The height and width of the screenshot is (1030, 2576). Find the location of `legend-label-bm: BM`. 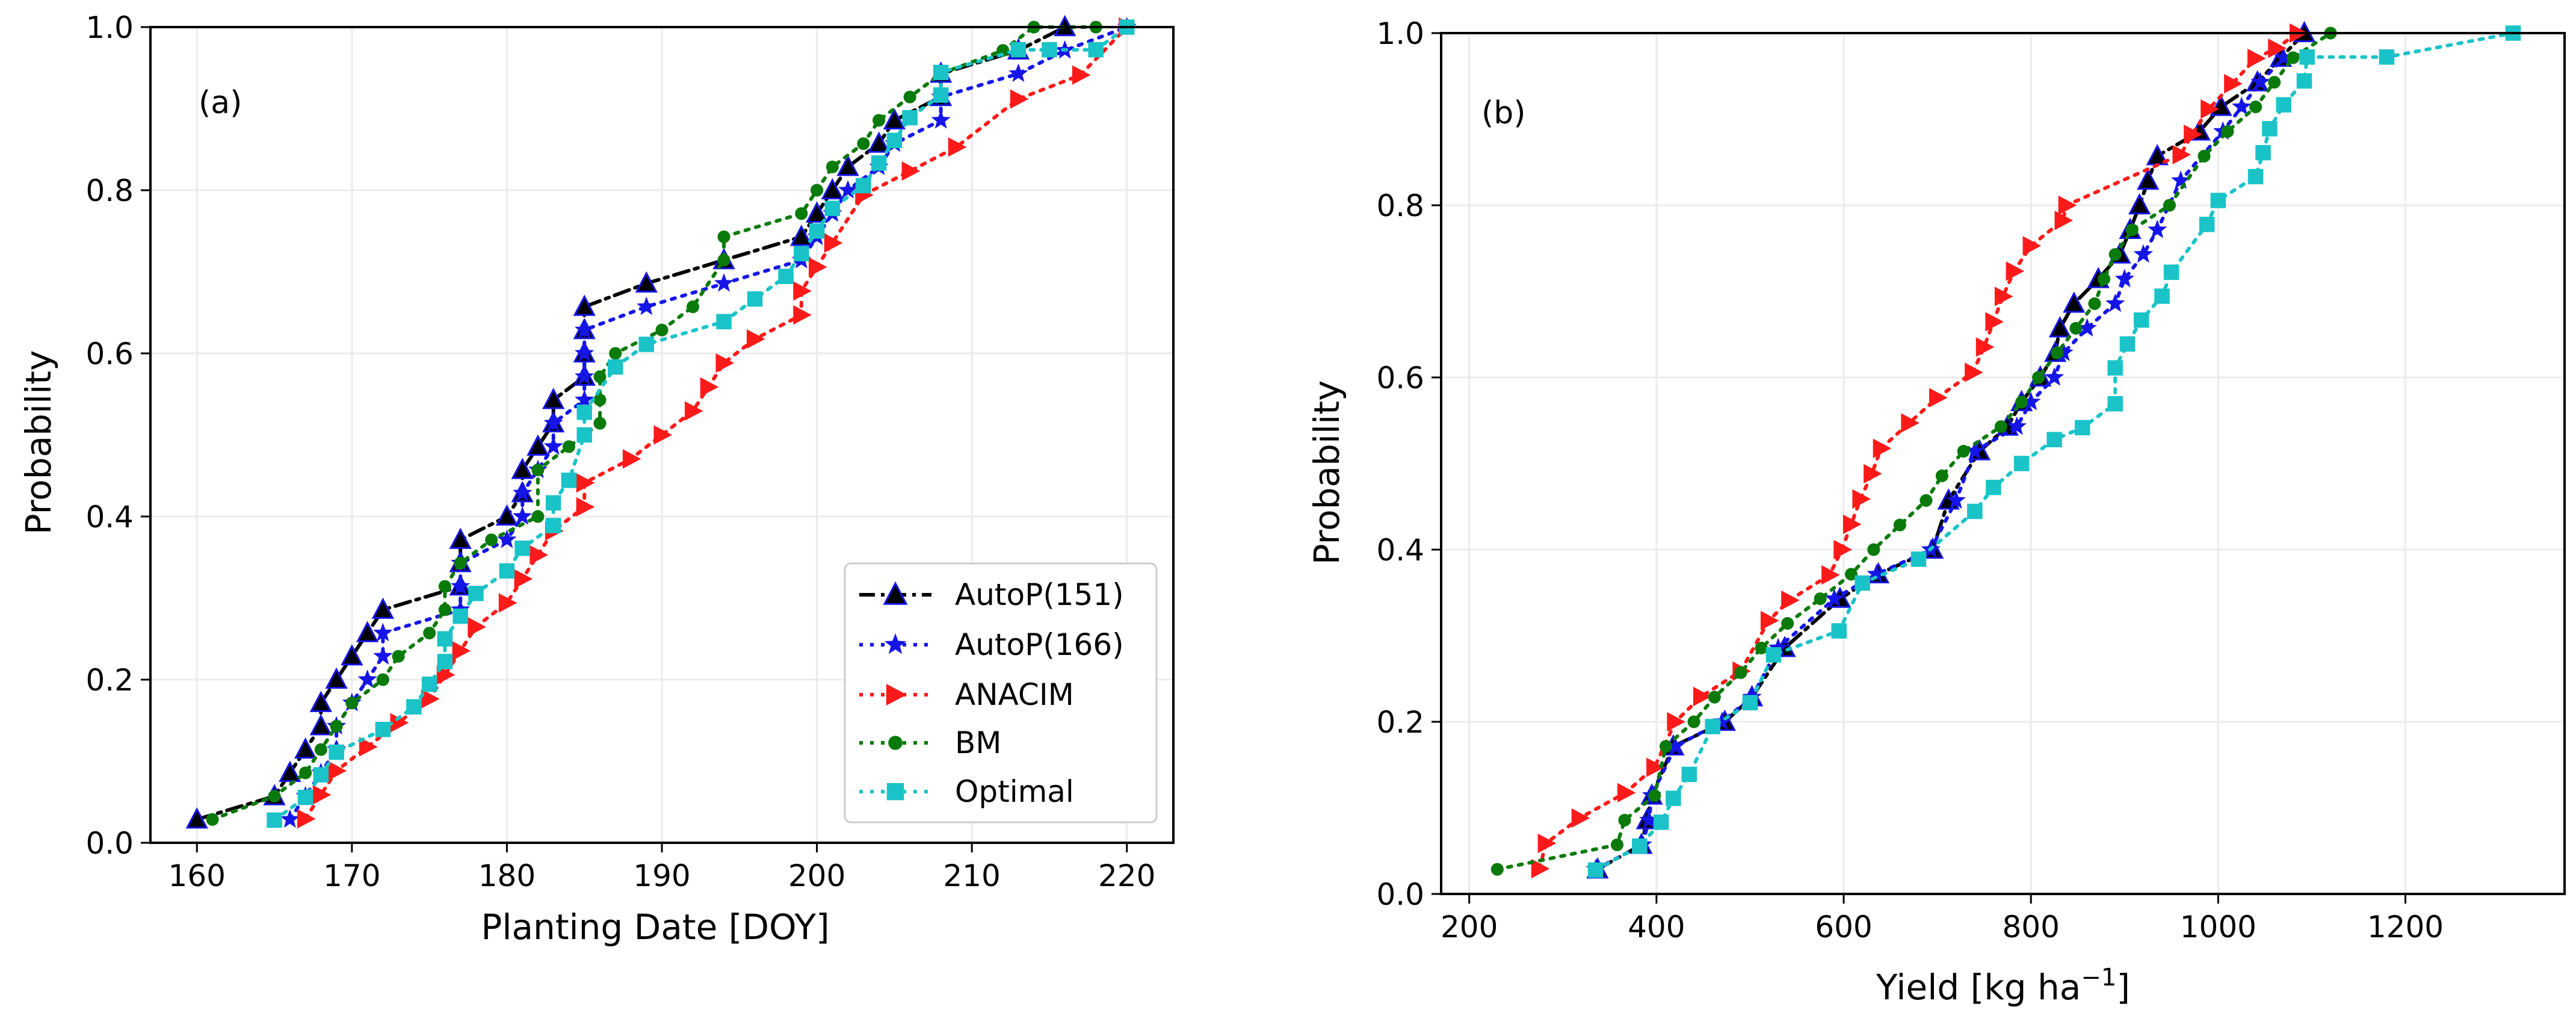

legend-label-bm: BM is located at coordinates (978, 743).